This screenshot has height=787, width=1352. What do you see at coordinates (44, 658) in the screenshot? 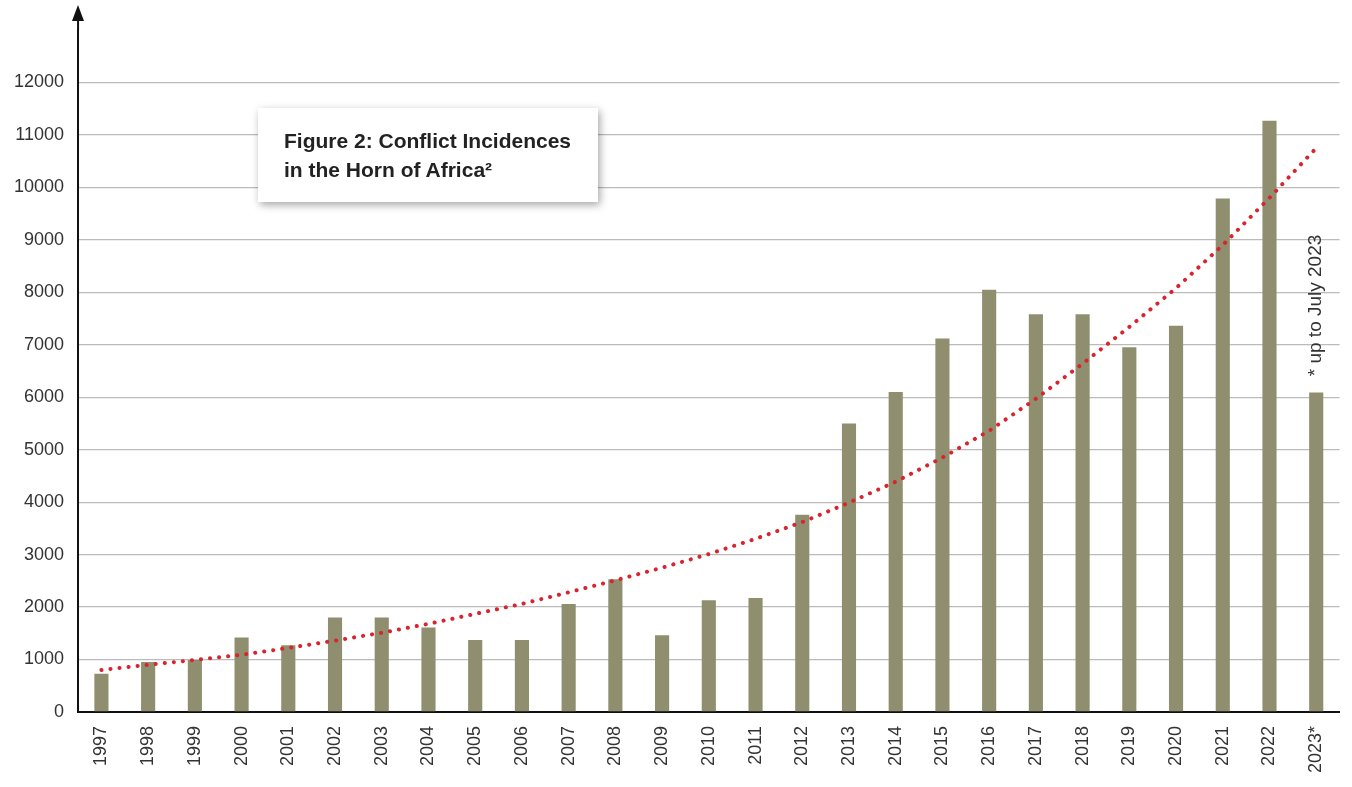
I see `y-tick-label: 1000` at bounding box center [44, 658].